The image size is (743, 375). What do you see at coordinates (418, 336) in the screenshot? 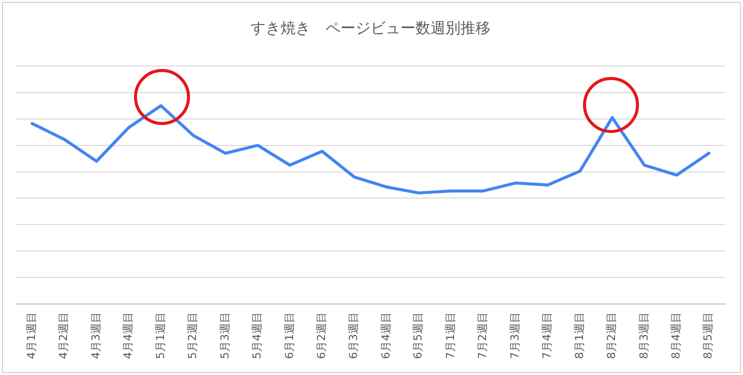
I see `x-tick-label: 6月5週目` at bounding box center [418, 336].